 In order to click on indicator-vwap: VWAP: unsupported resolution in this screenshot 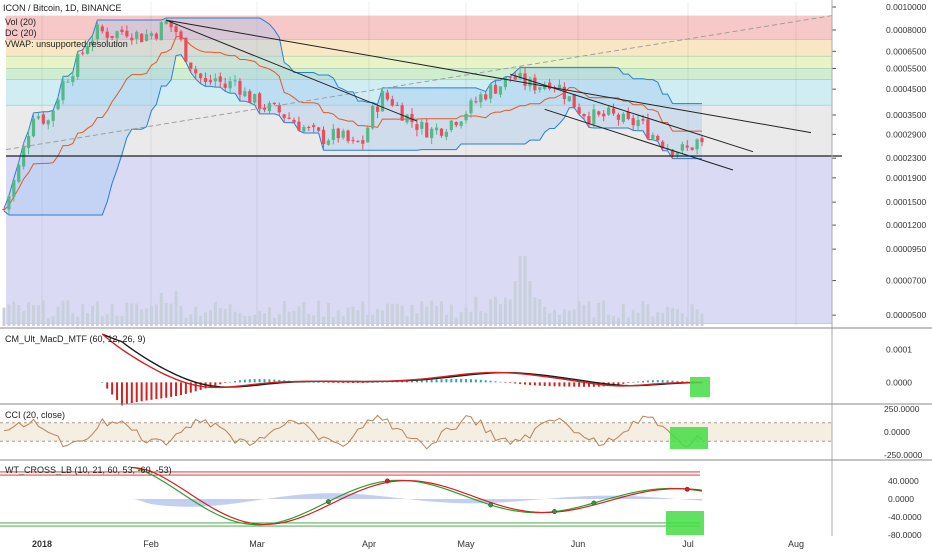, I will do `click(66, 44)`.